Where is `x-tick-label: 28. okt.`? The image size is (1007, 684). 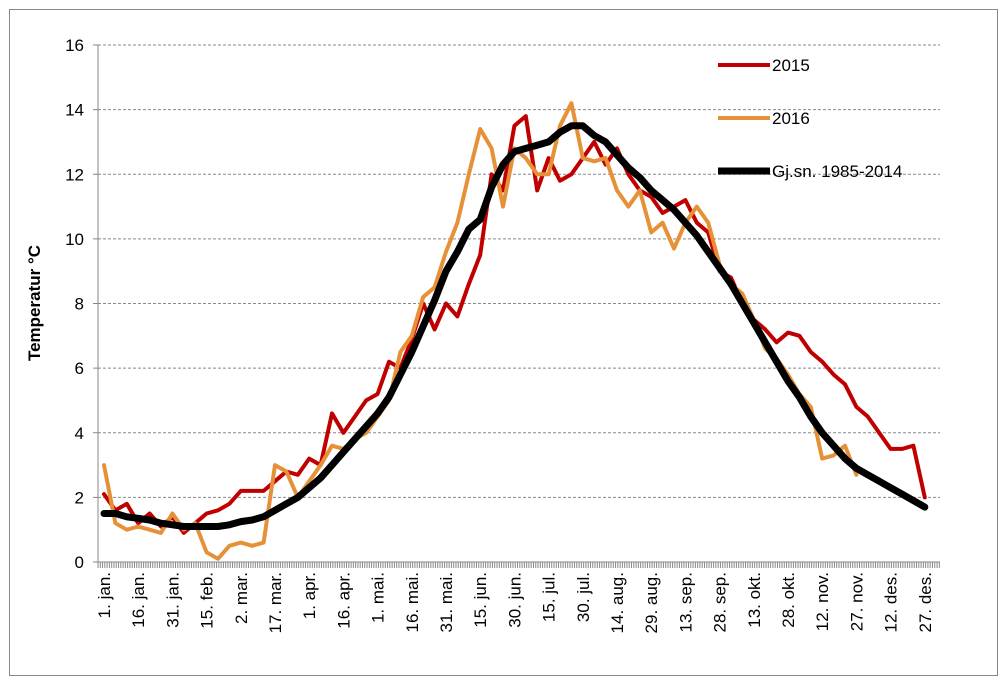 x-tick-label: 28. okt. is located at coordinates (788, 600).